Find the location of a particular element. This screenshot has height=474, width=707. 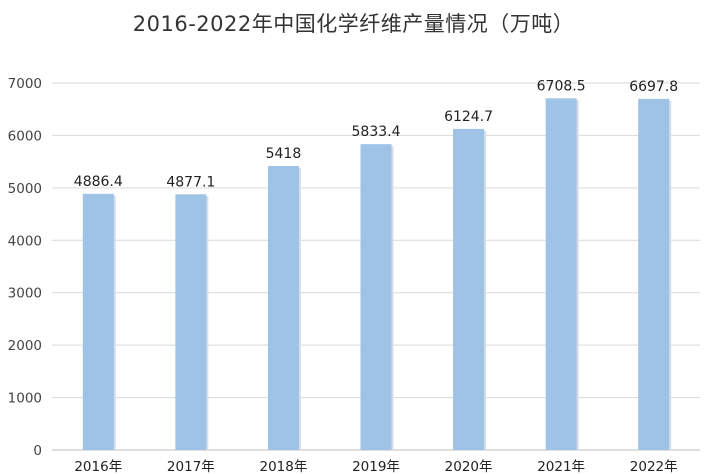

y-tick-label: 1000 is located at coordinates (25, 399).